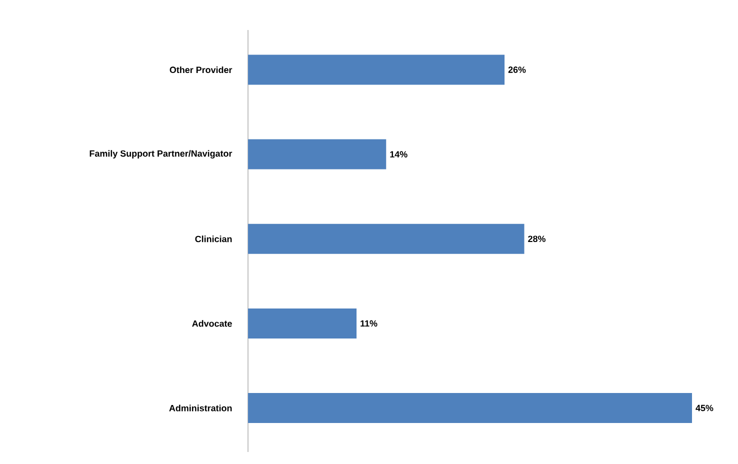 This screenshot has height=464, width=738. I want to click on data-label: 14%, so click(399, 154).